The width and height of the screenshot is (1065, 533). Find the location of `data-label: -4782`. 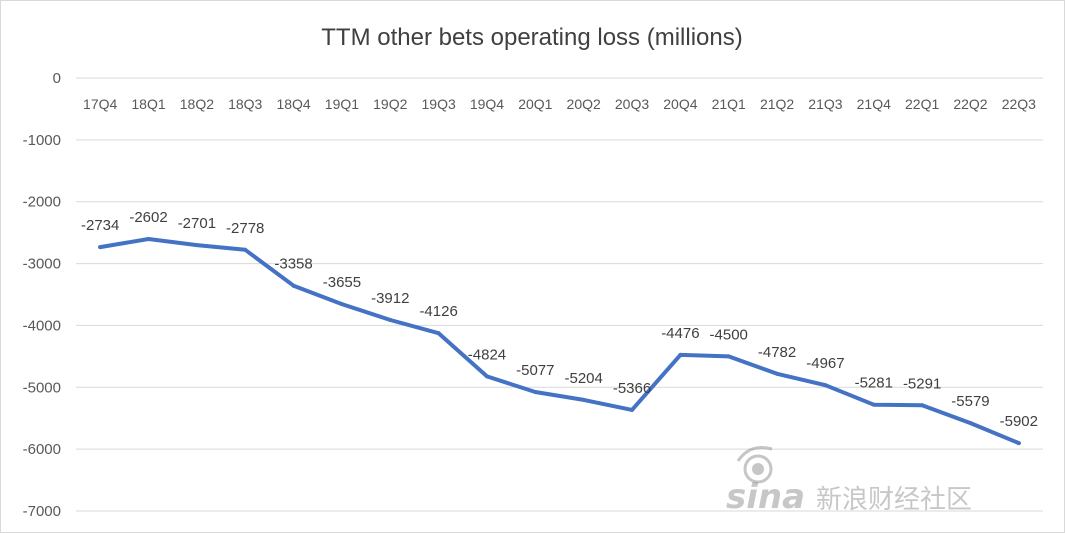

data-label: -4782 is located at coordinates (777, 352).